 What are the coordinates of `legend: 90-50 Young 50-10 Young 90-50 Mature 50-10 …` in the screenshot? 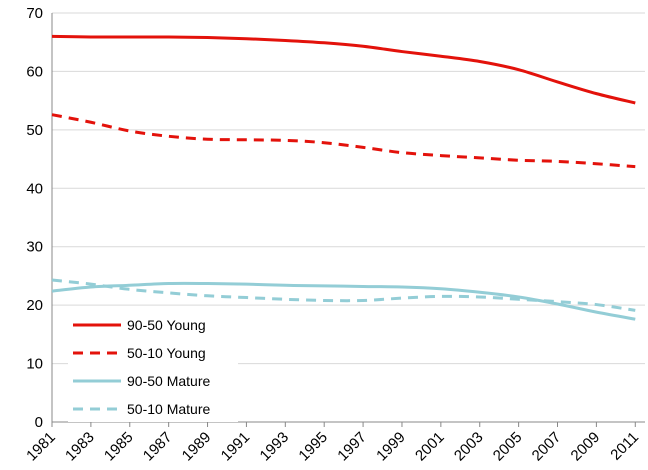 It's located at (153, 367).